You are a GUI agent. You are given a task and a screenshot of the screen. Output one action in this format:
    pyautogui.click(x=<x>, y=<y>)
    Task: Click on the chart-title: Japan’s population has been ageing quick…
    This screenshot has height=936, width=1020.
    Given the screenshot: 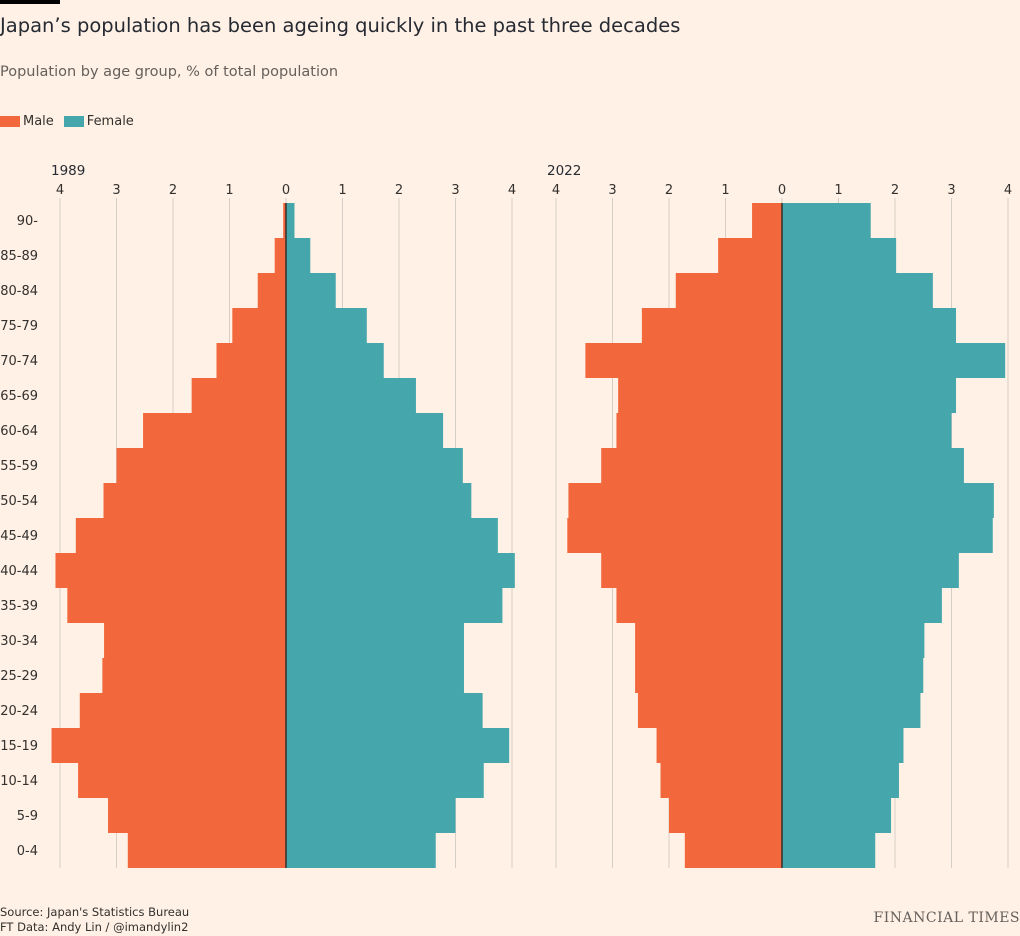 What is the action you would take?
    pyautogui.click(x=340, y=25)
    